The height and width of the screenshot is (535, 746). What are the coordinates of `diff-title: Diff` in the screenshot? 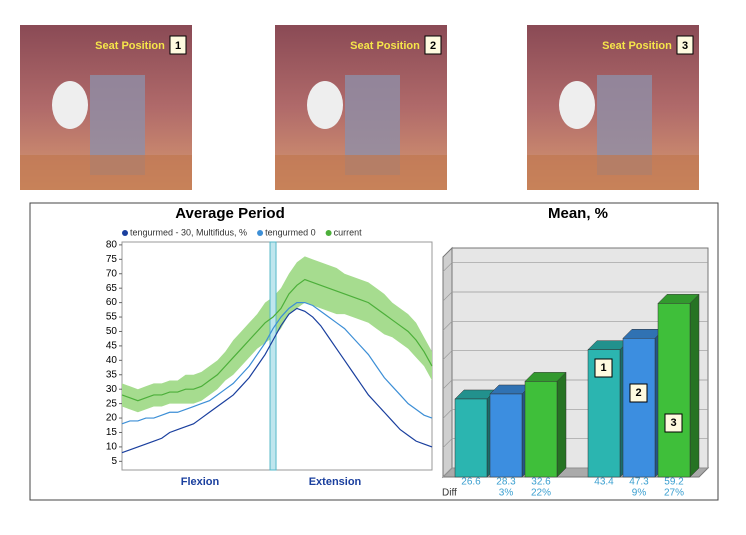 It's located at (449, 493).